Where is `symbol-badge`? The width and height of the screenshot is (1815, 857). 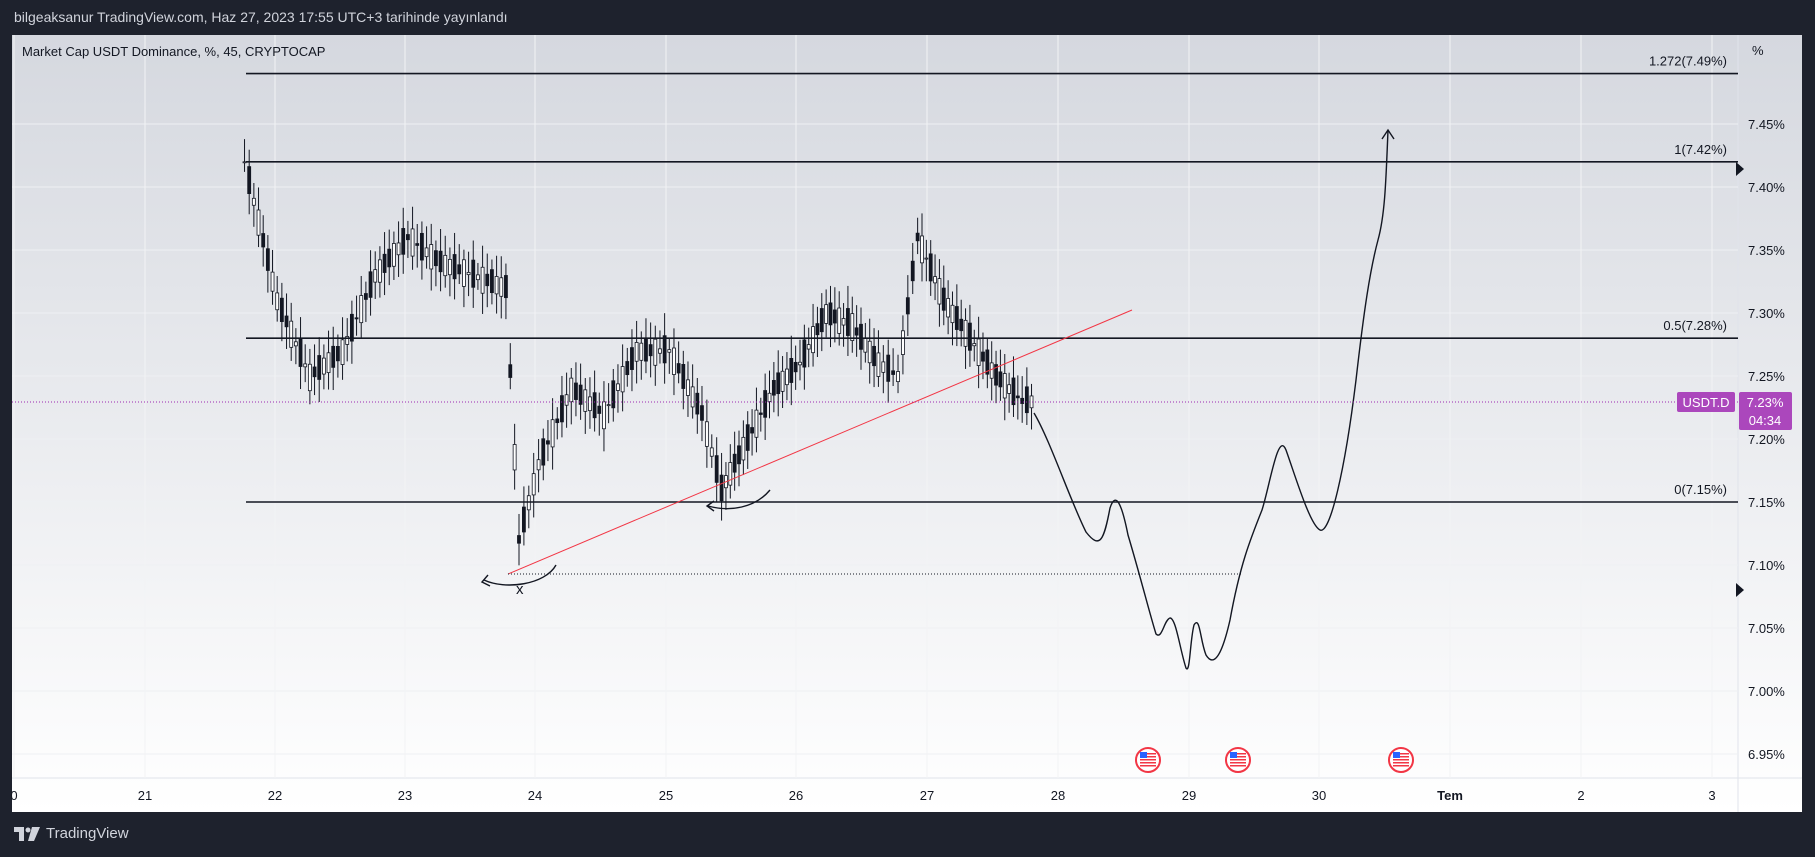
symbol-badge is located at coordinates (1706, 402).